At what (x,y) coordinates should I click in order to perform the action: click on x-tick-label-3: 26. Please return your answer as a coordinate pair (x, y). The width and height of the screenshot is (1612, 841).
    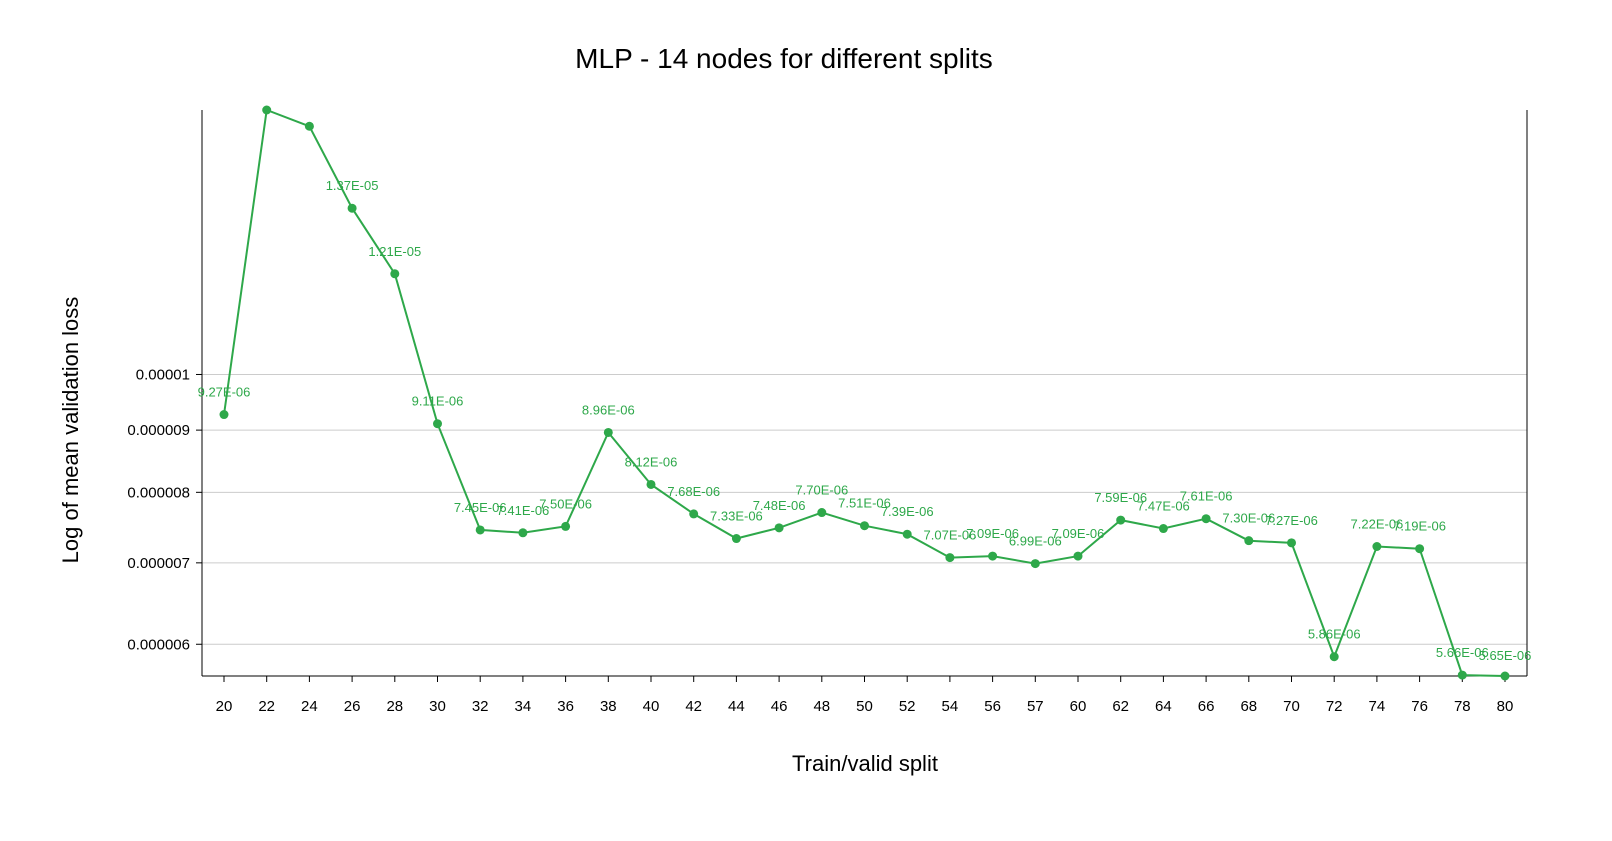
    Looking at the image, I should click on (352, 706).